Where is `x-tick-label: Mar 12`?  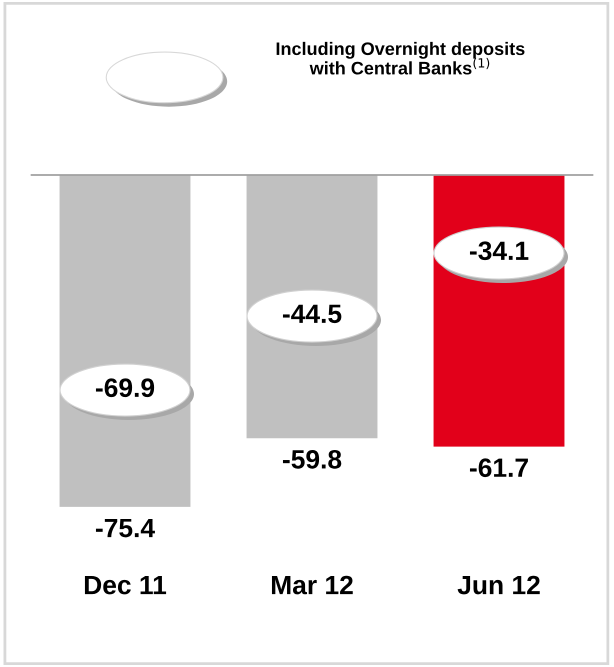 x-tick-label: Mar 12 is located at coordinates (312, 585).